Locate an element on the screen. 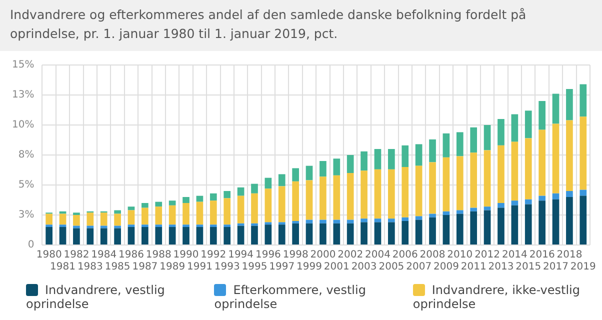  x-tick-label: 1996 is located at coordinates (268, 255).